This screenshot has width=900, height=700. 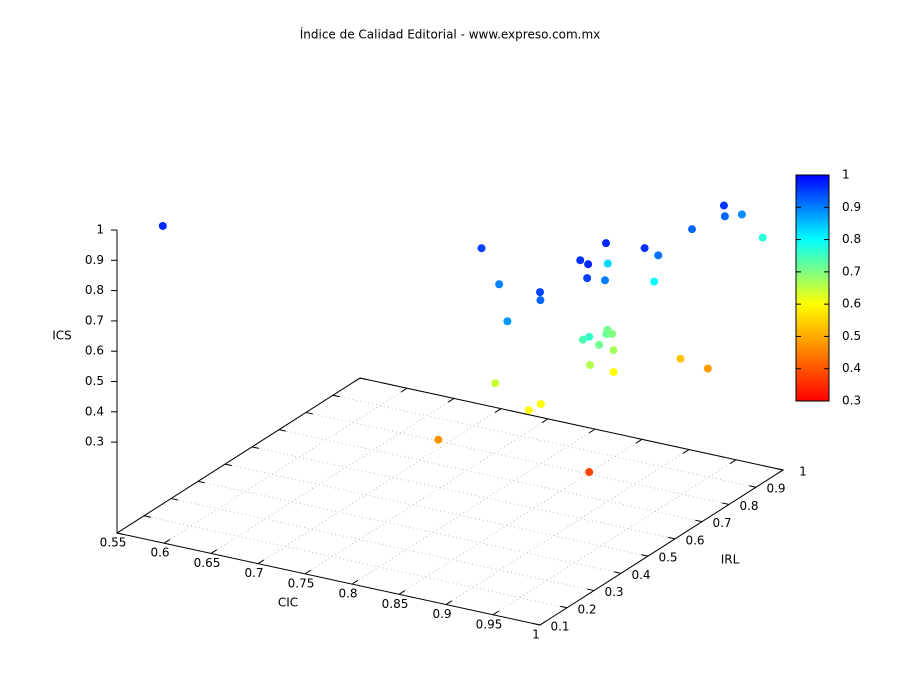 What do you see at coordinates (851, 304) in the screenshot?
I see `colorbar-tick-label: 0.6` at bounding box center [851, 304].